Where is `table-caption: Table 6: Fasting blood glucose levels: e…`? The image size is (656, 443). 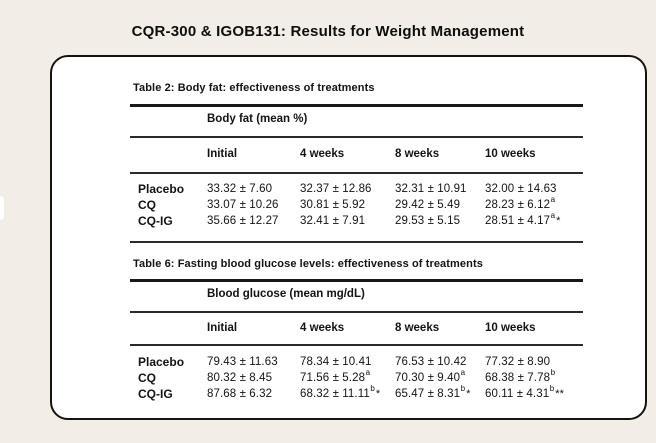 table-caption: Table 6: Fasting blood glucose levels: e… is located at coordinates (308, 264).